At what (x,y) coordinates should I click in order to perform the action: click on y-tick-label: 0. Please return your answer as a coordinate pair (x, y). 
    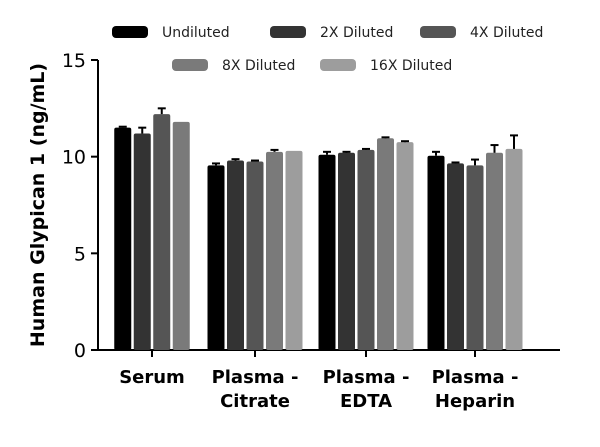
    Looking at the image, I should click on (80, 351).